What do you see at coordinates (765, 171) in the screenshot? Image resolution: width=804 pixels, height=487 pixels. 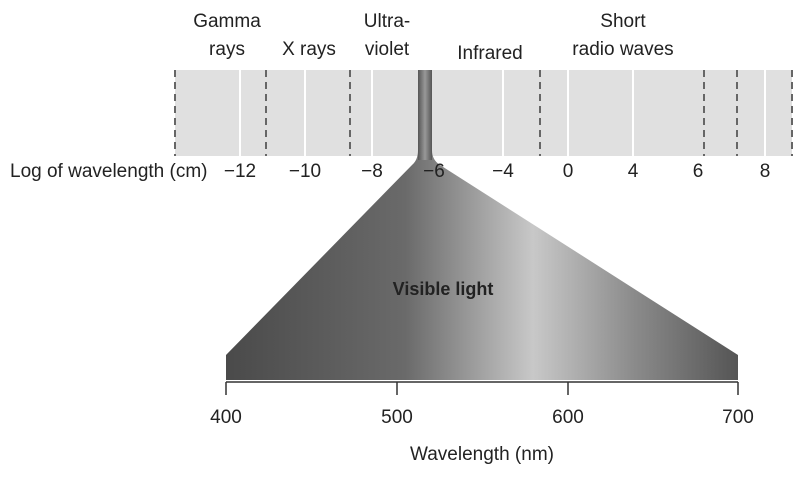 I see `log-tick: 8` at bounding box center [765, 171].